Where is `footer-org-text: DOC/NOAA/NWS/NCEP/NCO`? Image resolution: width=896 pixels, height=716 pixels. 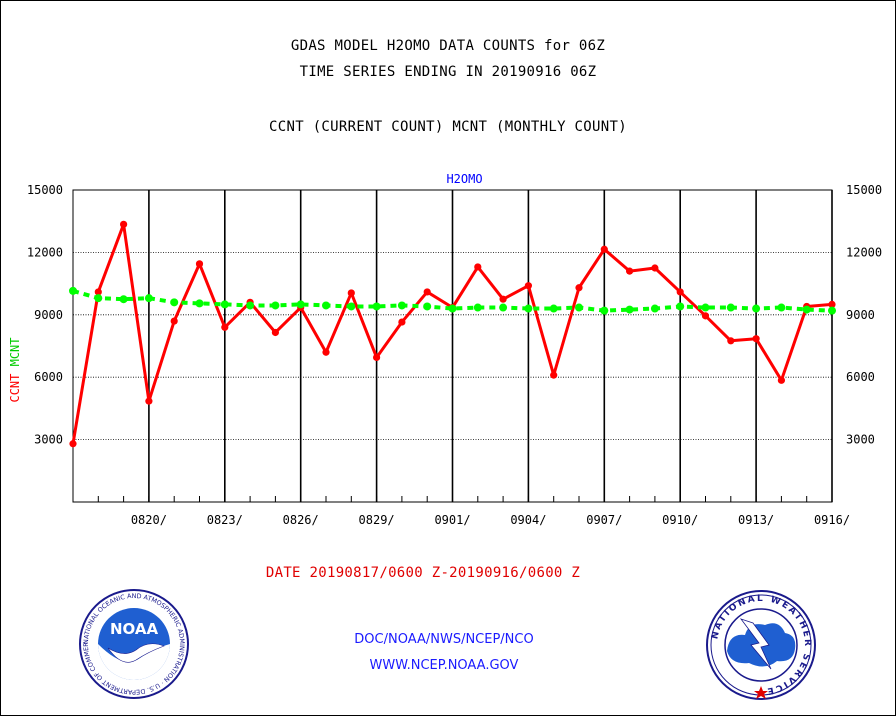 footer-org-text: DOC/NOAA/NWS/NCEP/NCO is located at coordinates (444, 639).